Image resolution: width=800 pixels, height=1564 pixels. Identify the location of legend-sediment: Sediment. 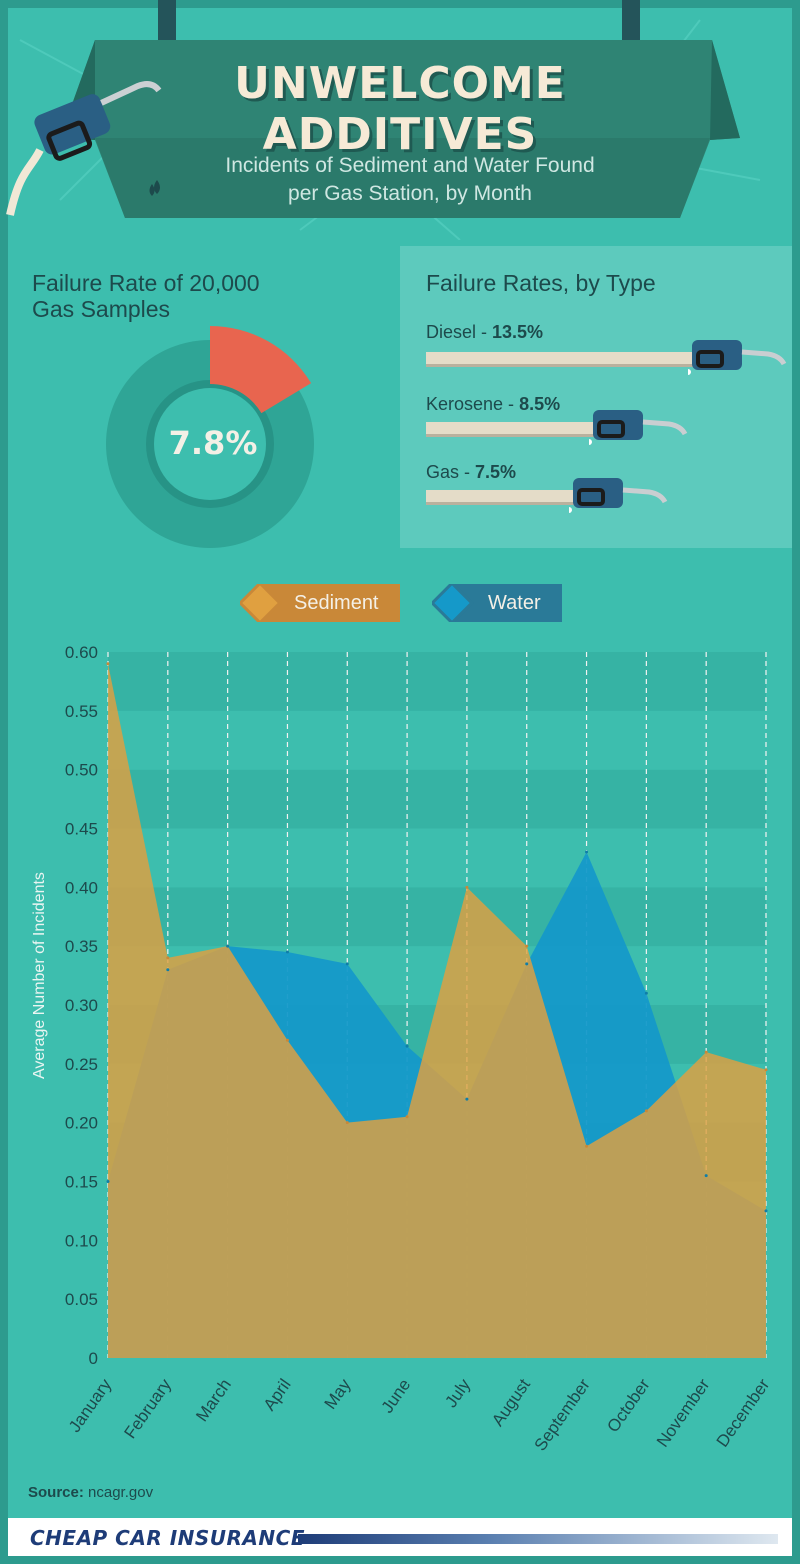
(320, 603).